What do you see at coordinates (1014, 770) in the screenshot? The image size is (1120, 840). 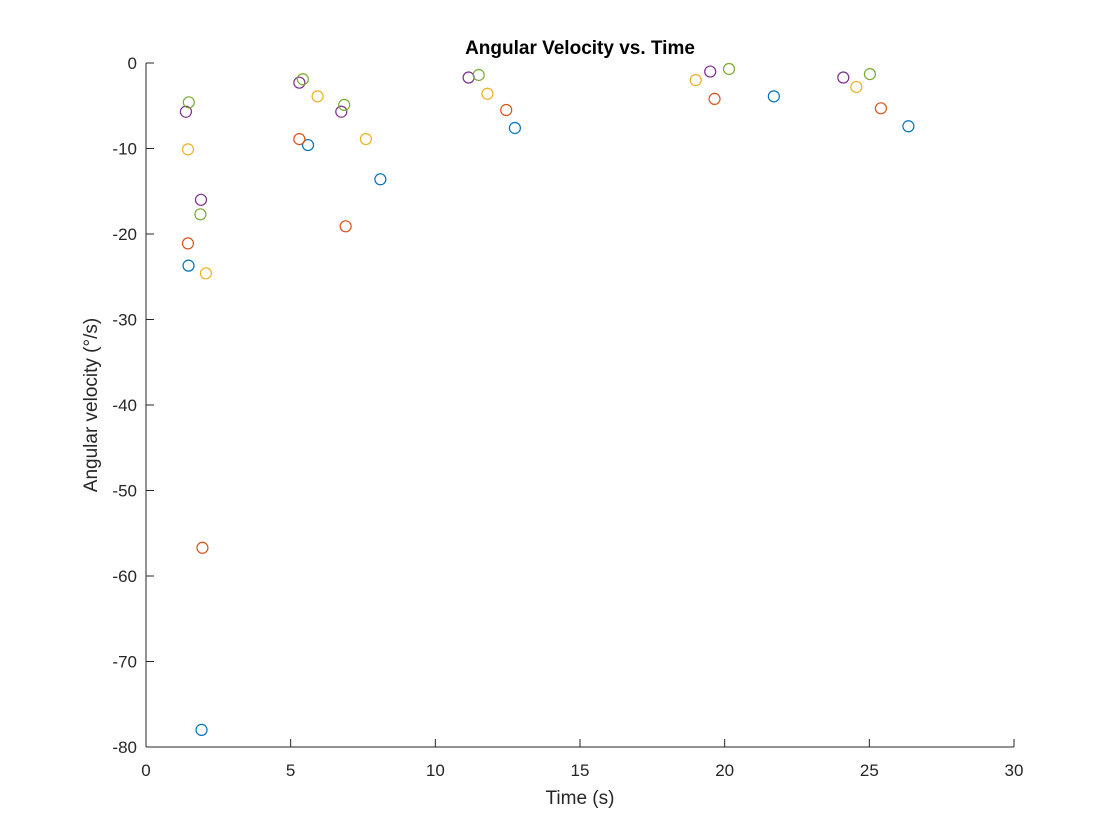 I see `x-tick-label: 30` at bounding box center [1014, 770].